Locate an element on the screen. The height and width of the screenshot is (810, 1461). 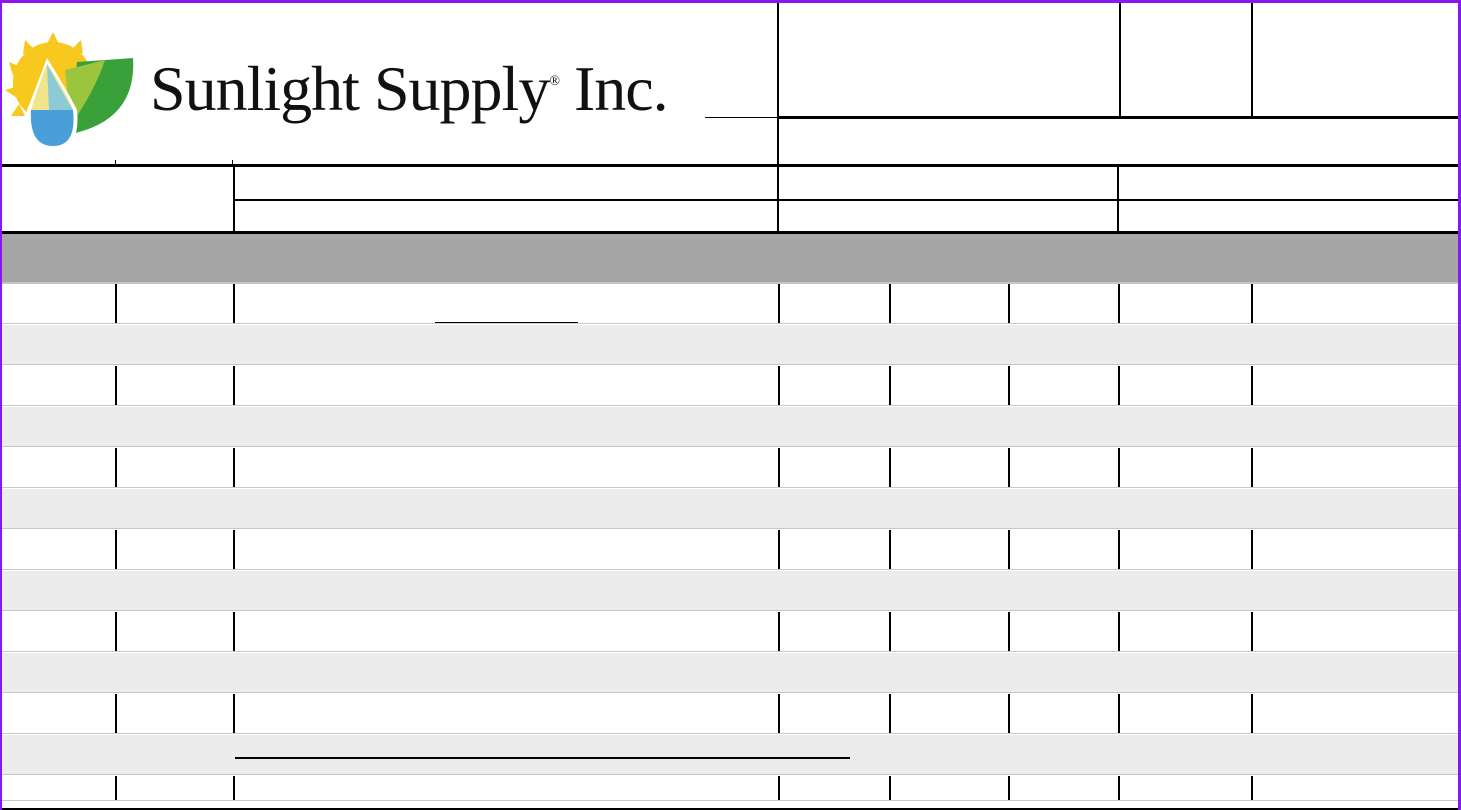
section-header-band is located at coordinates (729, 258).